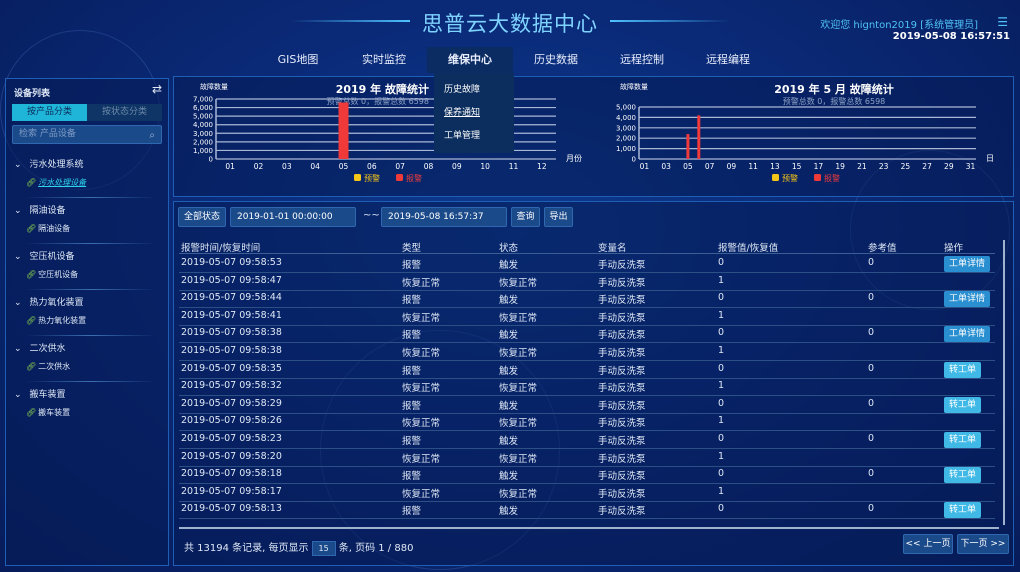 This screenshot has height=572, width=1020. Describe the element at coordinates (382, 89) in the screenshot. I see `year-chart-title: 2019 年 故障统计` at that location.